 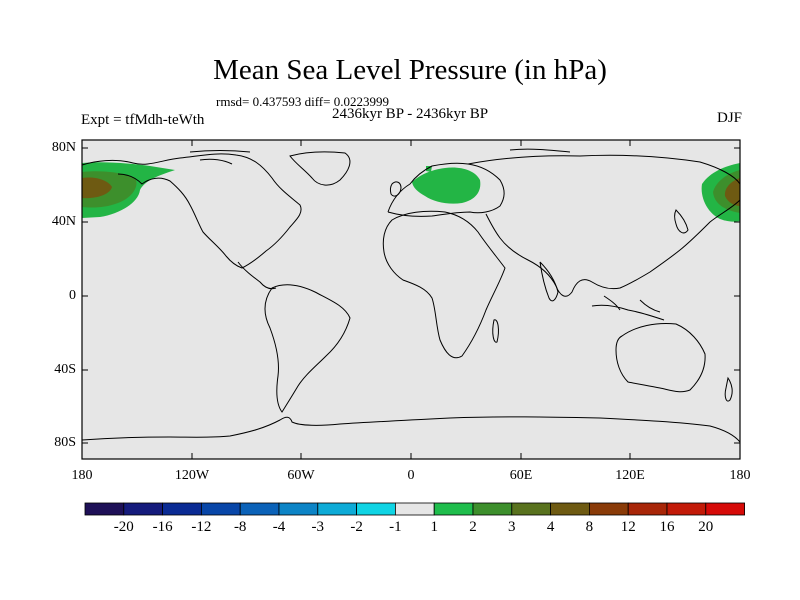 What do you see at coordinates (444, 284) in the screenshot?
I see `coast-africa` at bounding box center [444, 284].